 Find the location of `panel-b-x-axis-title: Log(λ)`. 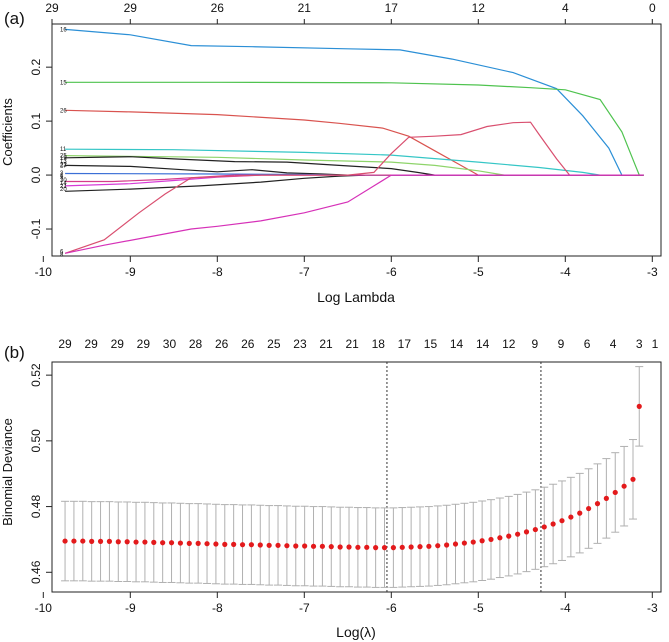

panel-b-x-axis-title: Log(λ) is located at coordinates (356, 632).